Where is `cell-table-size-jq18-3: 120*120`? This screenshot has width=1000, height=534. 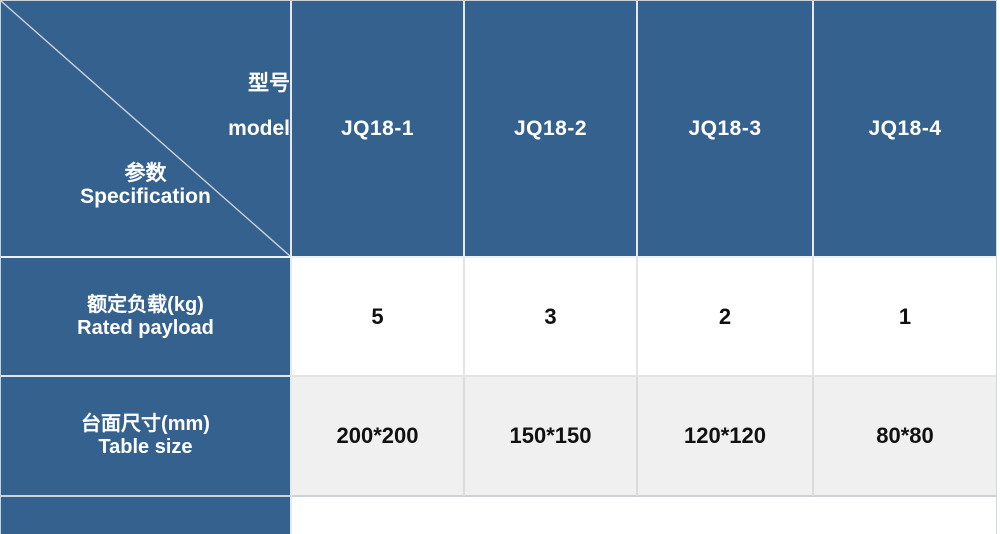 cell-table-size-jq18-3: 120*120 is located at coordinates (726, 437).